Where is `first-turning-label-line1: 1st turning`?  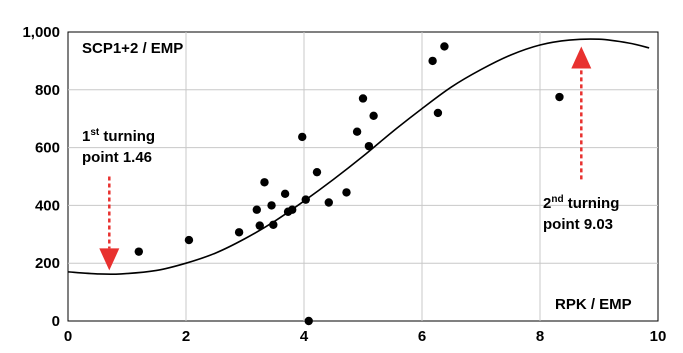
first-turning-label-line1: 1st turning is located at coordinates (118, 136).